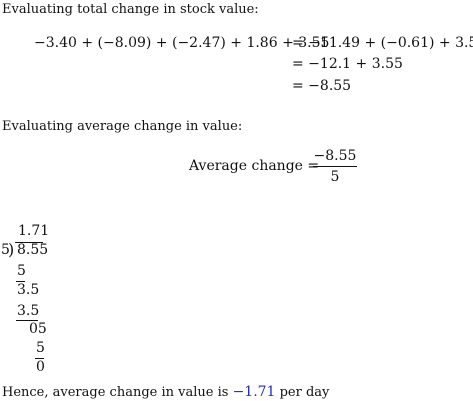  I want to click on division-quotient: 1.71, so click(34, 231).